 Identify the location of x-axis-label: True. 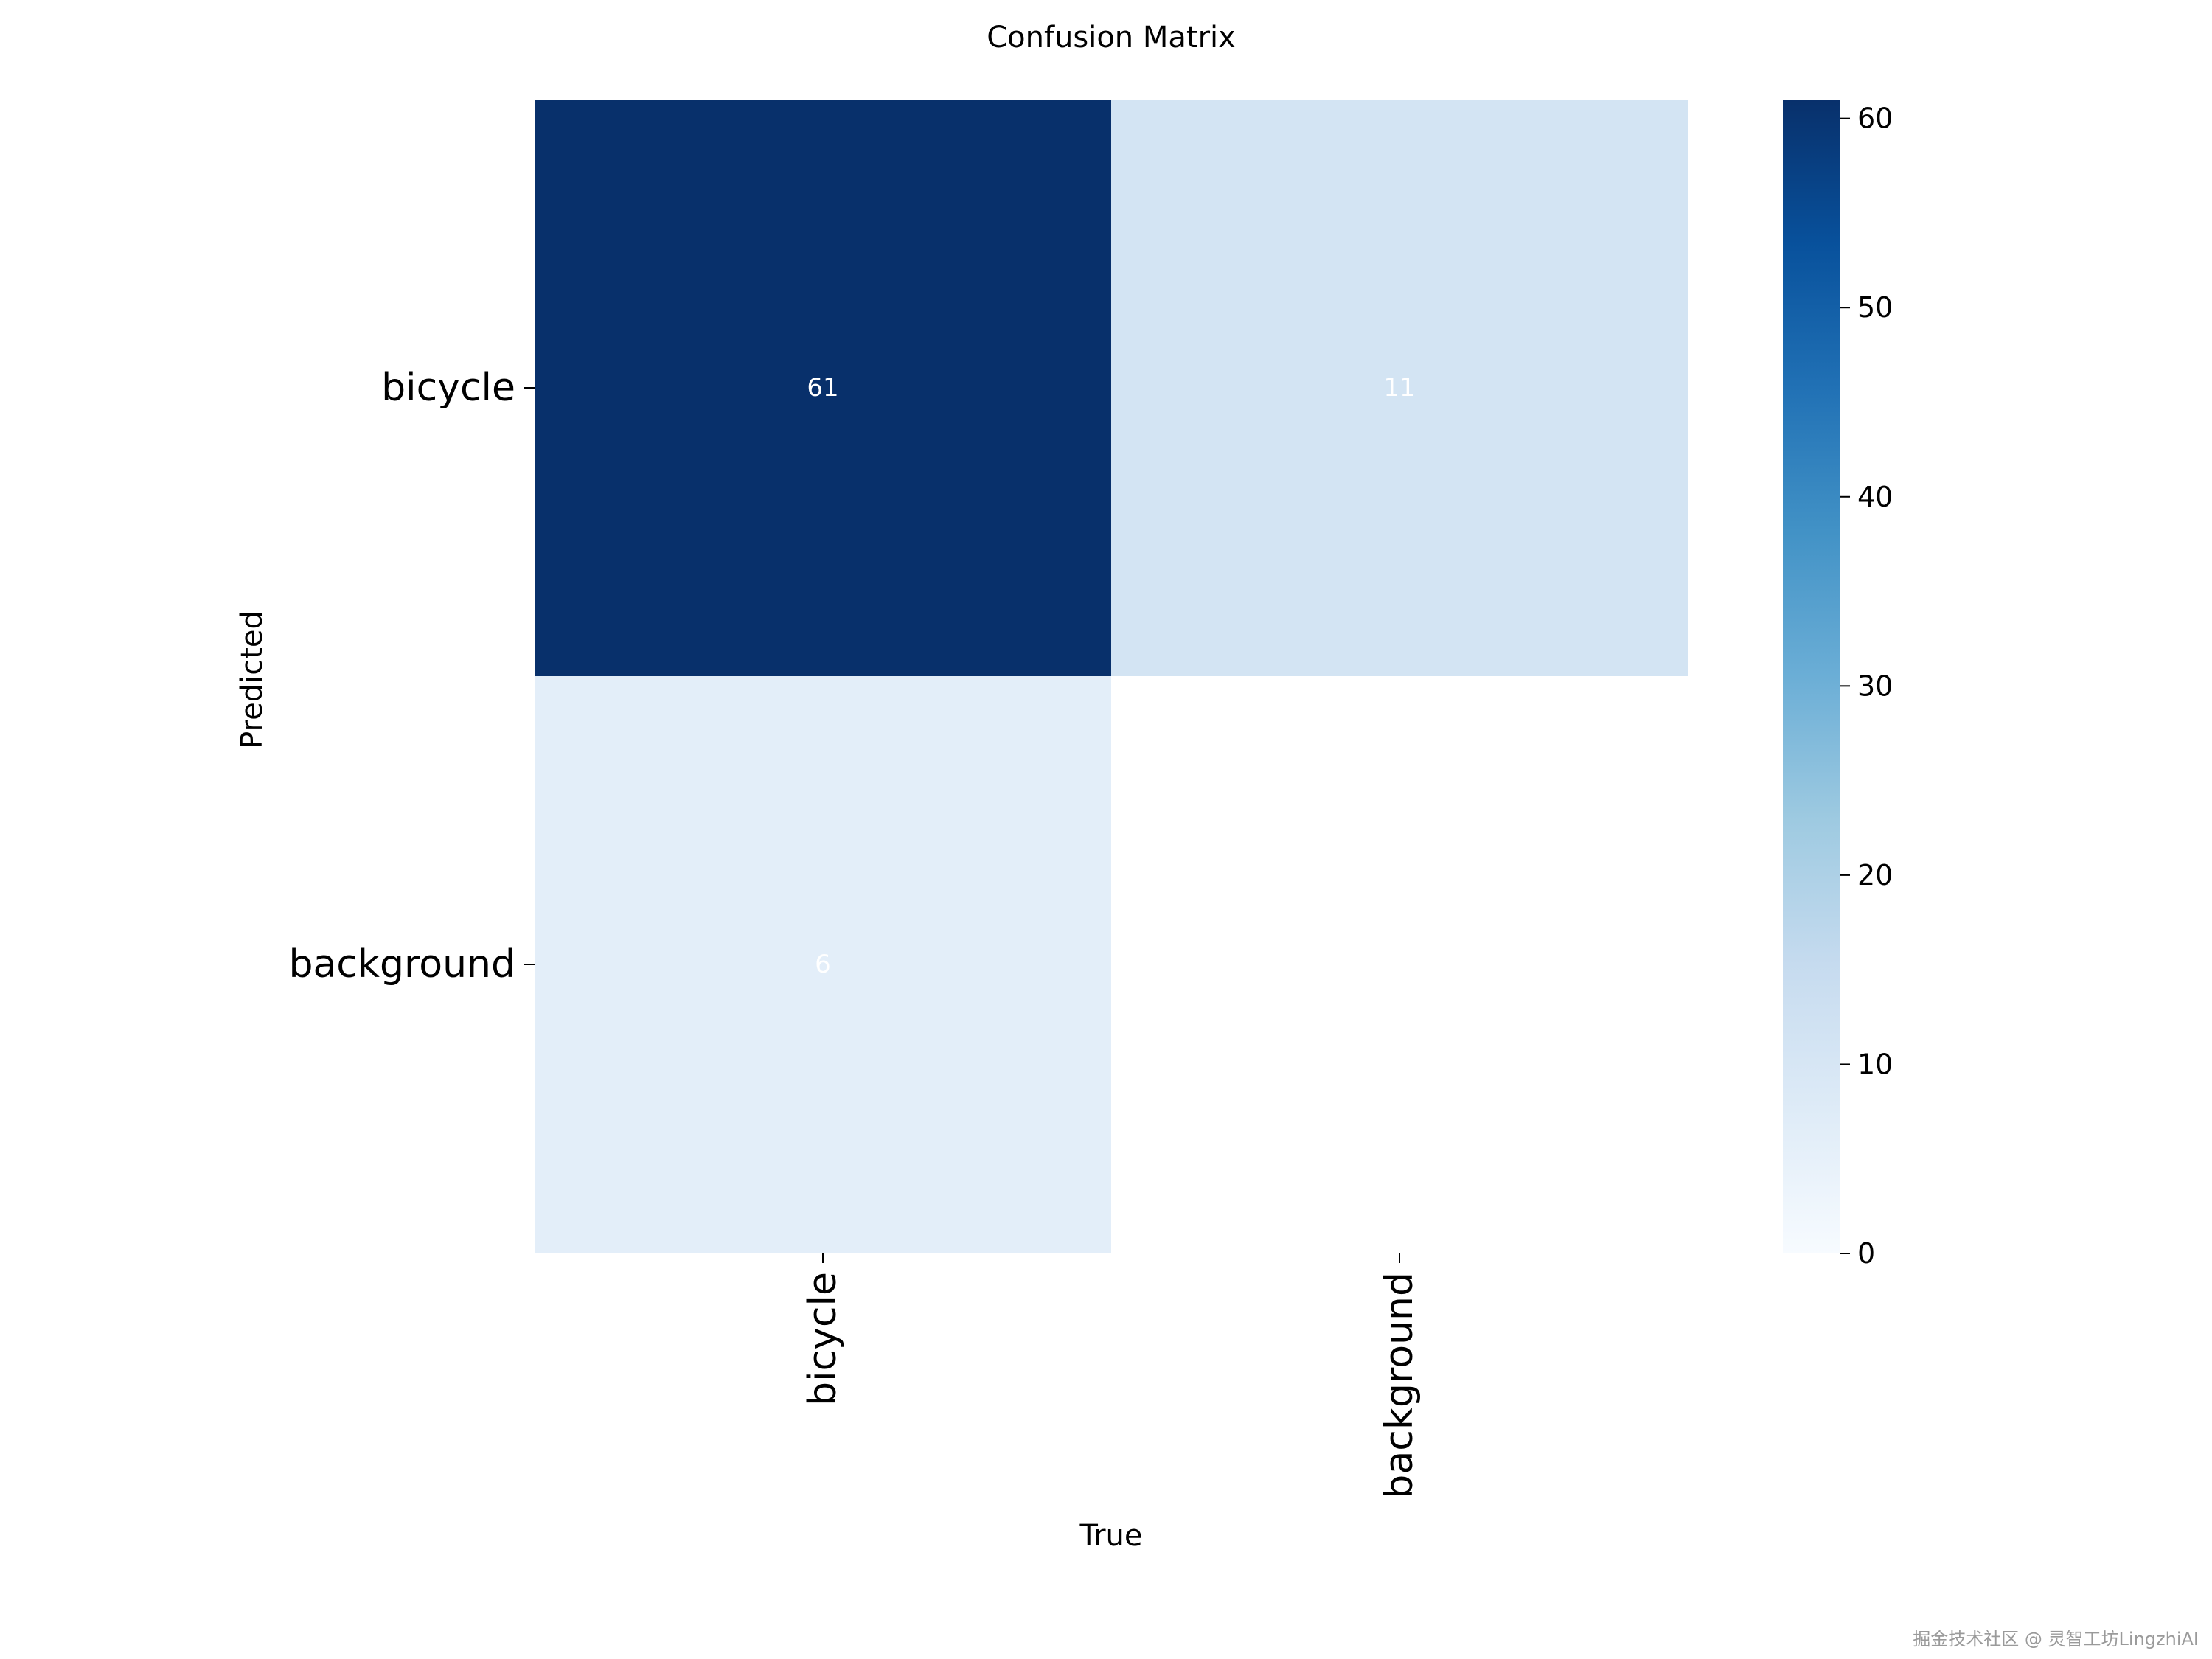
(1111, 1536).